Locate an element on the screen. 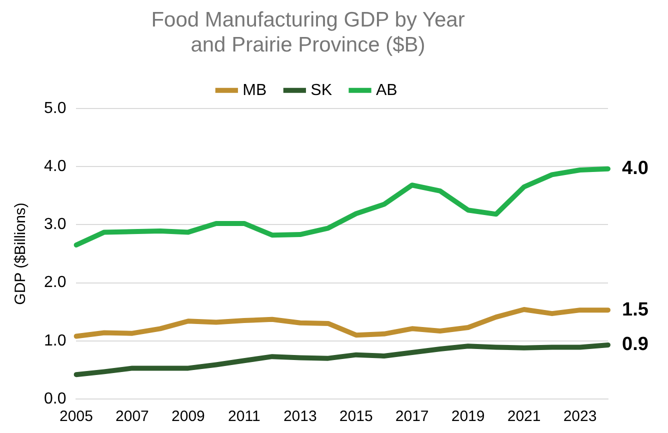 Image resolution: width=668 pixels, height=433 pixels. y-tick-label: 0.0 is located at coordinates (55, 399).